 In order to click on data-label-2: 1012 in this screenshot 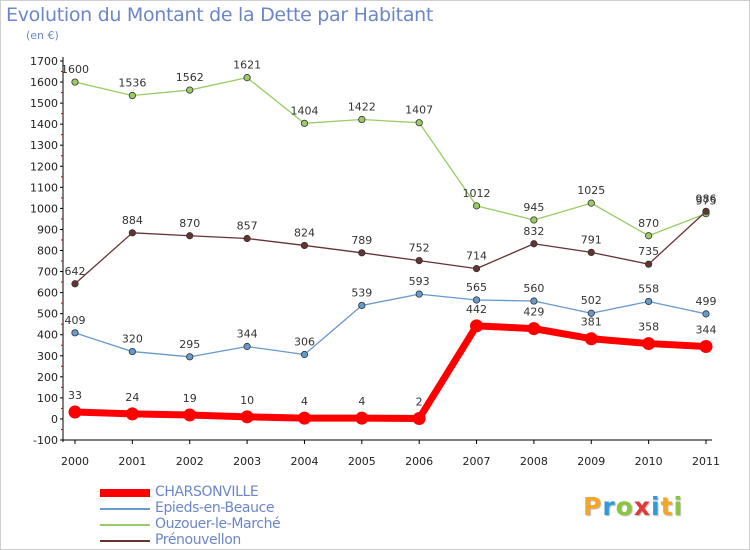, I will do `click(477, 193)`.